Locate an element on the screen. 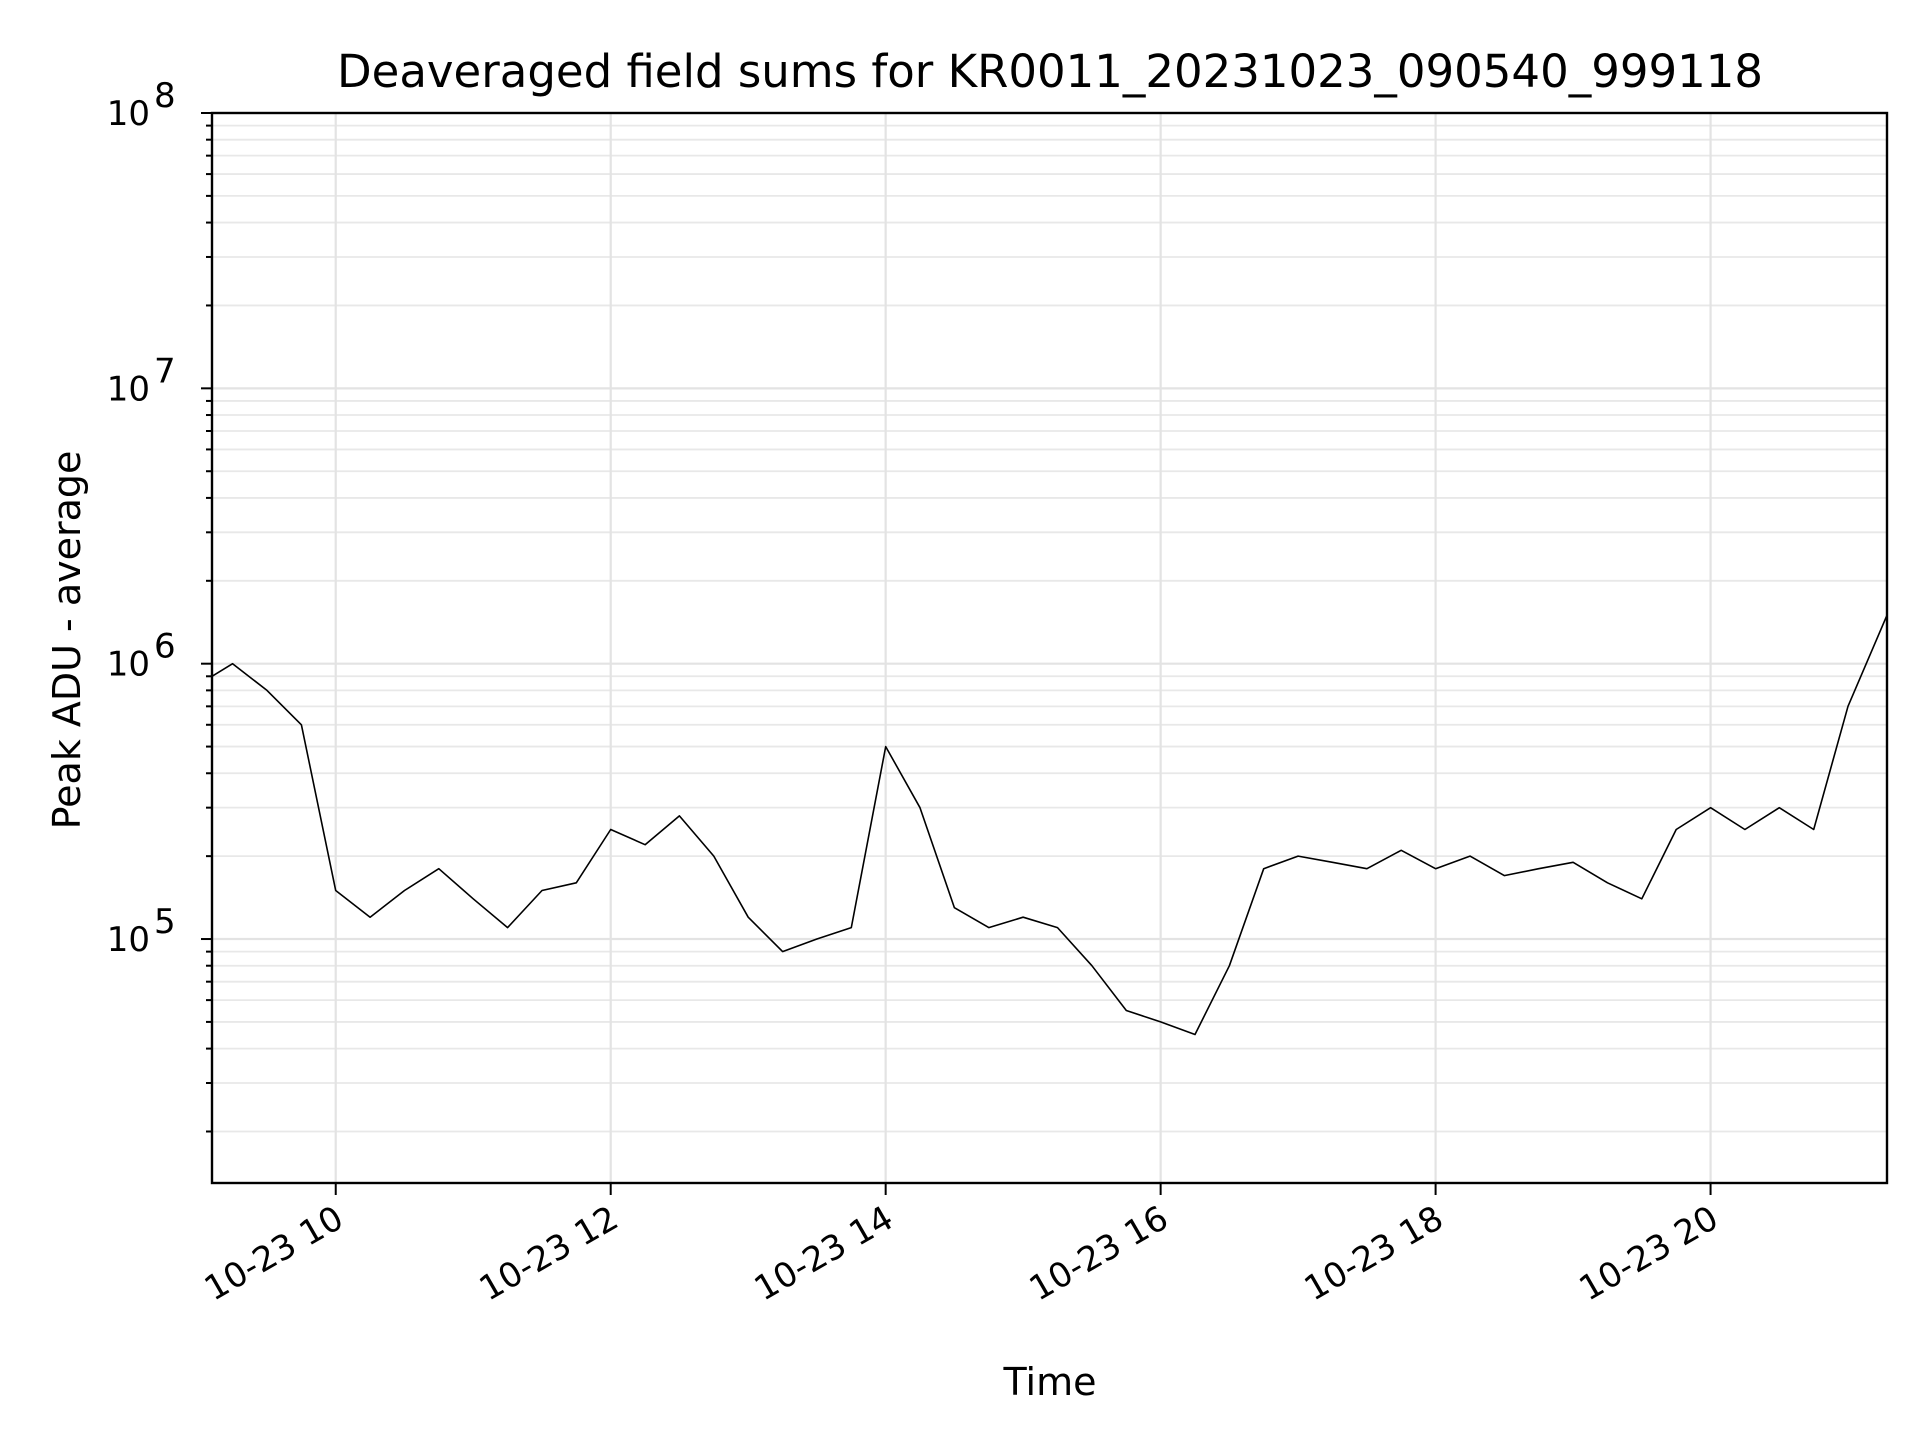 The width and height of the screenshot is (1920, 1440). y-tick-label-exponent: 6 is located at coordinates (165, 647).